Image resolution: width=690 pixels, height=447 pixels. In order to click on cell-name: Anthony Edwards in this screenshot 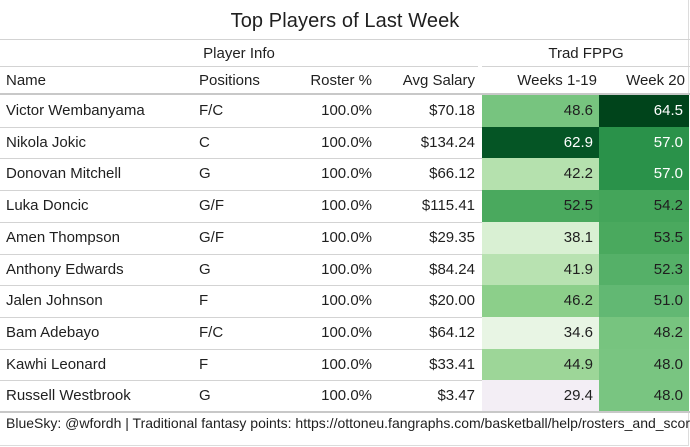, I will do `click(65, 269)`.